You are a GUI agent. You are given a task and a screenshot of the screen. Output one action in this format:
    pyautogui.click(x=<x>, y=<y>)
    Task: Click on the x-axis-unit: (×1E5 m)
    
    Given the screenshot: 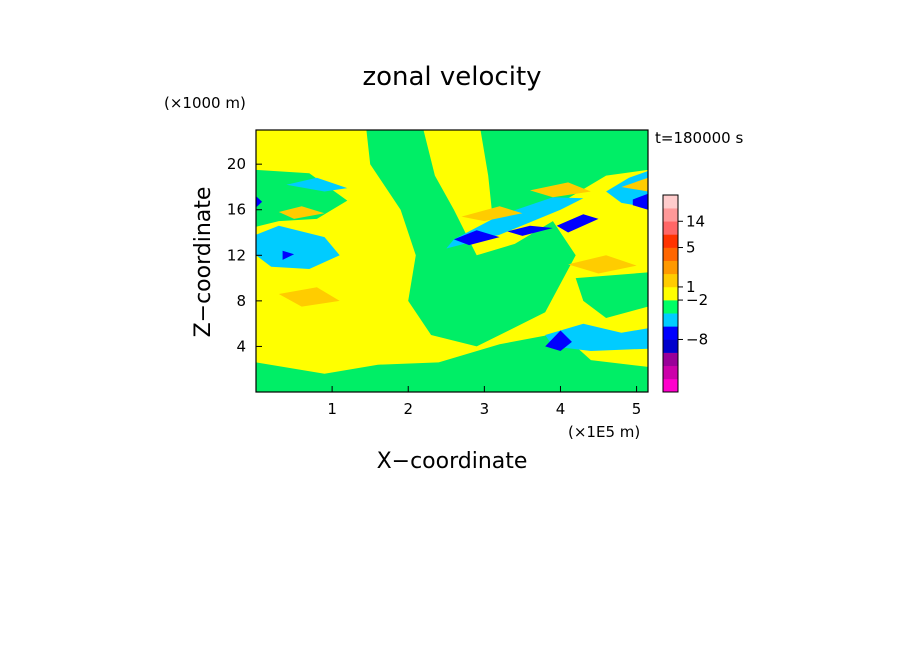 What is the action you would take?
    pyautogui.click(x=604, y=432)
    